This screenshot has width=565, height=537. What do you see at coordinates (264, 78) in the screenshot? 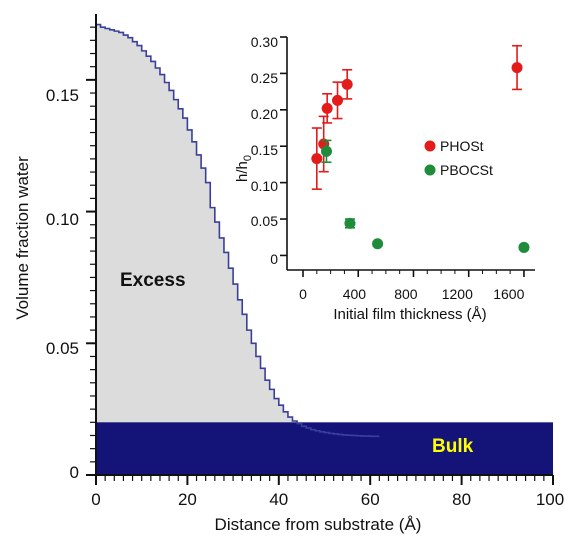
I see `inset-y-tick-label: 0.25` at bounding box center [264, 78].